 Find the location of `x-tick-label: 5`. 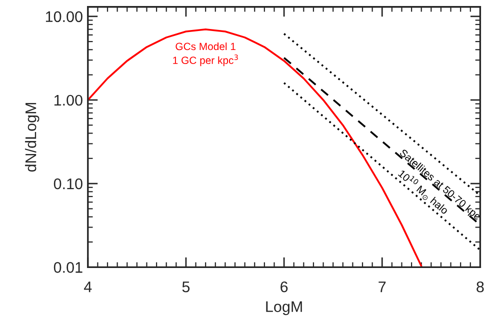

x-tick-label: 5 is located at coordinates (186, 287).